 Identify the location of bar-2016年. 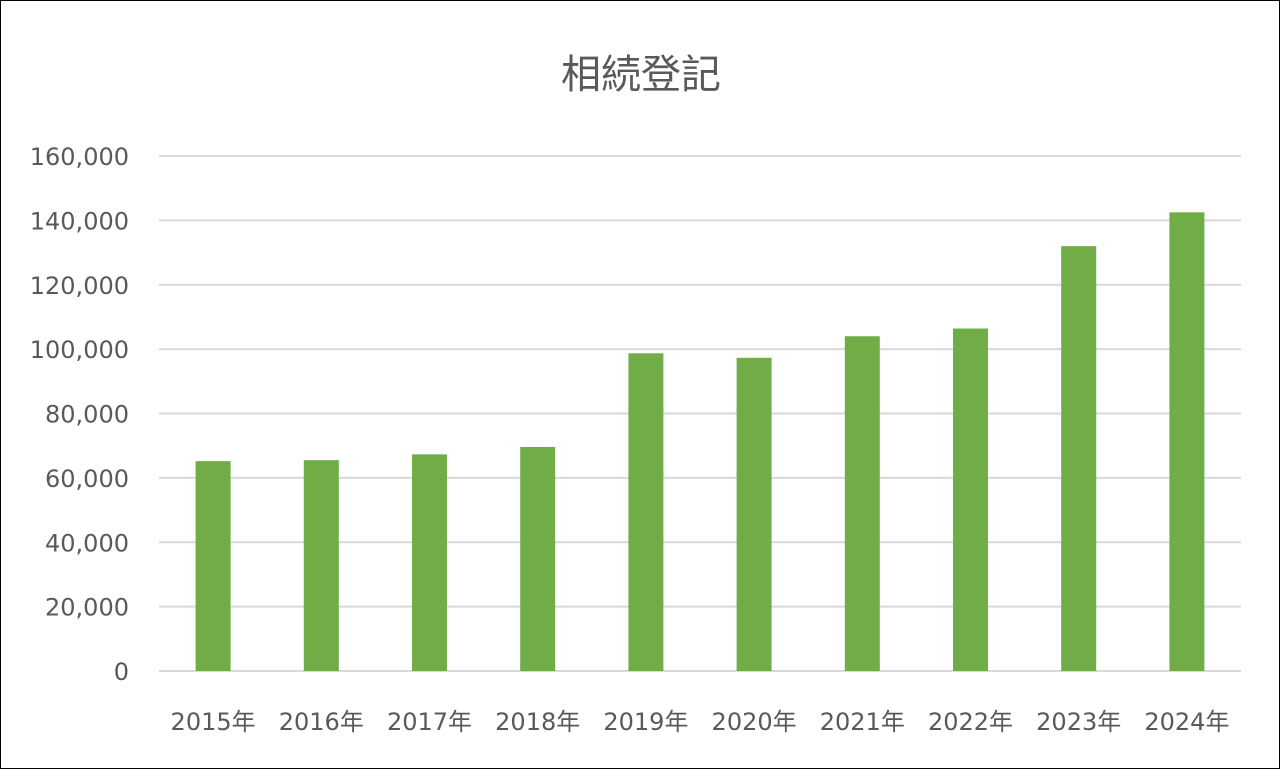
(321, 565).